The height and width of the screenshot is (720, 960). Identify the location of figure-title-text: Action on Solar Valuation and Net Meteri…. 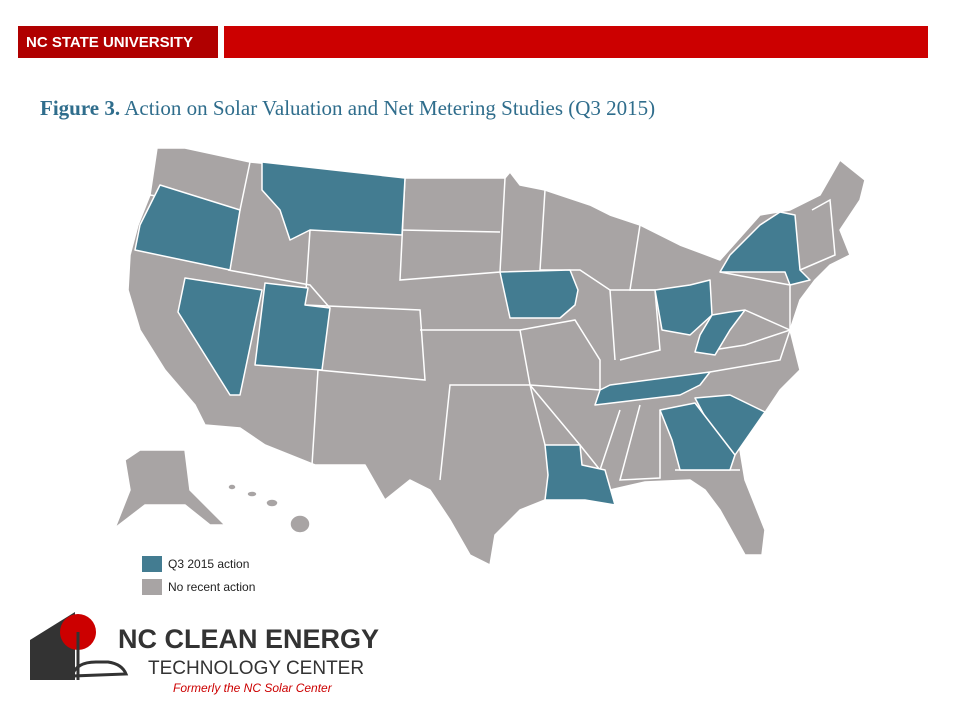
(389, 108).